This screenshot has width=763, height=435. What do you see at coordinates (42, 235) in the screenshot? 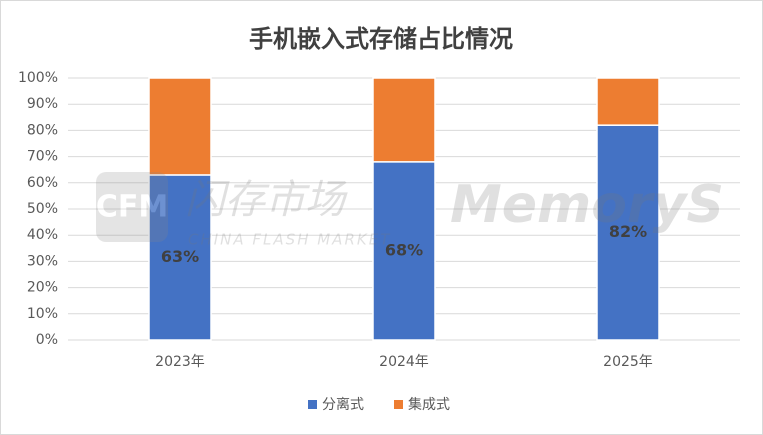
I see `y-tick-label: 40%` at bounding box center [42, 235].